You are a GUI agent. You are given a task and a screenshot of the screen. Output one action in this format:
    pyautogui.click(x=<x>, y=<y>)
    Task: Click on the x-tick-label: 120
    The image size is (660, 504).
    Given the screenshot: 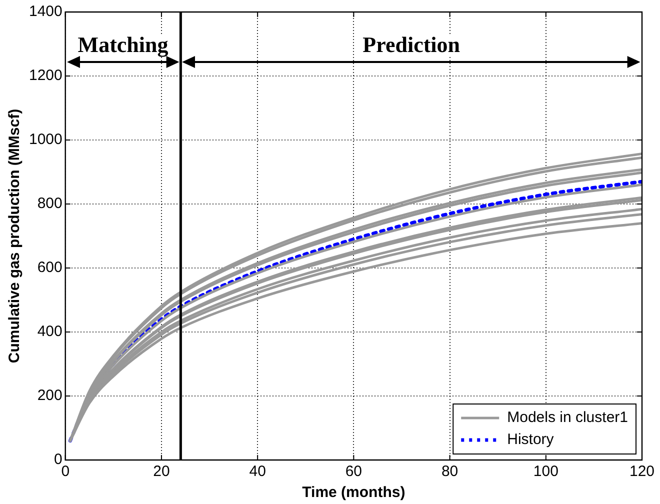 What is the action you would take?
    pyautogui.click(x=642, y=471)
    